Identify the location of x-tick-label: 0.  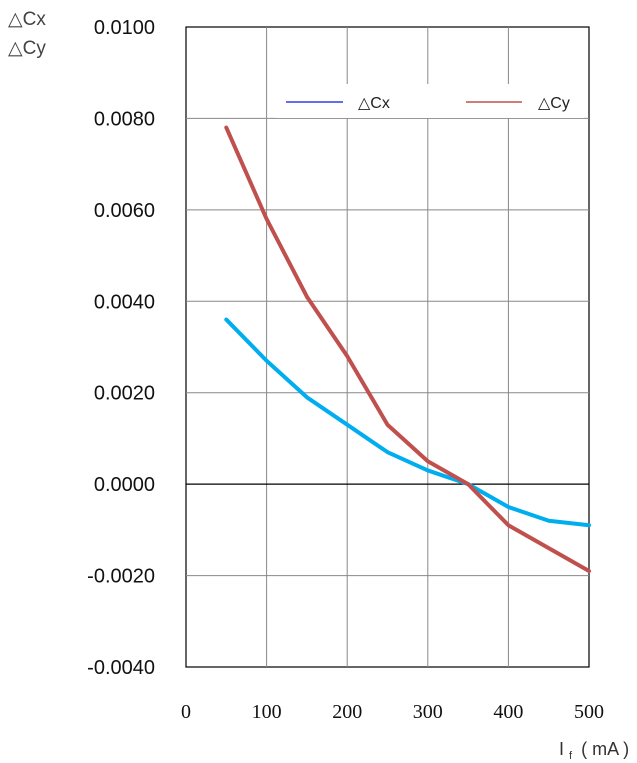
(186, 712).